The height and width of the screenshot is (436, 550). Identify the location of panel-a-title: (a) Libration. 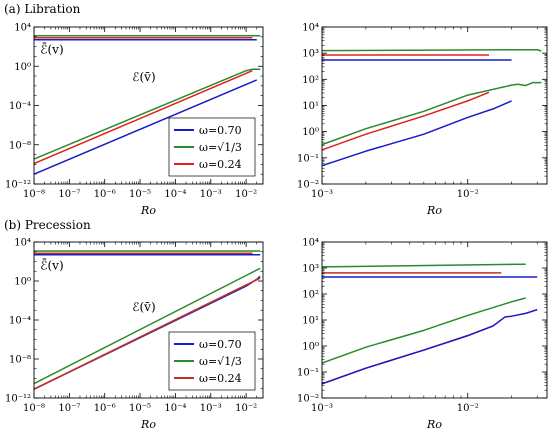
(42, 9).